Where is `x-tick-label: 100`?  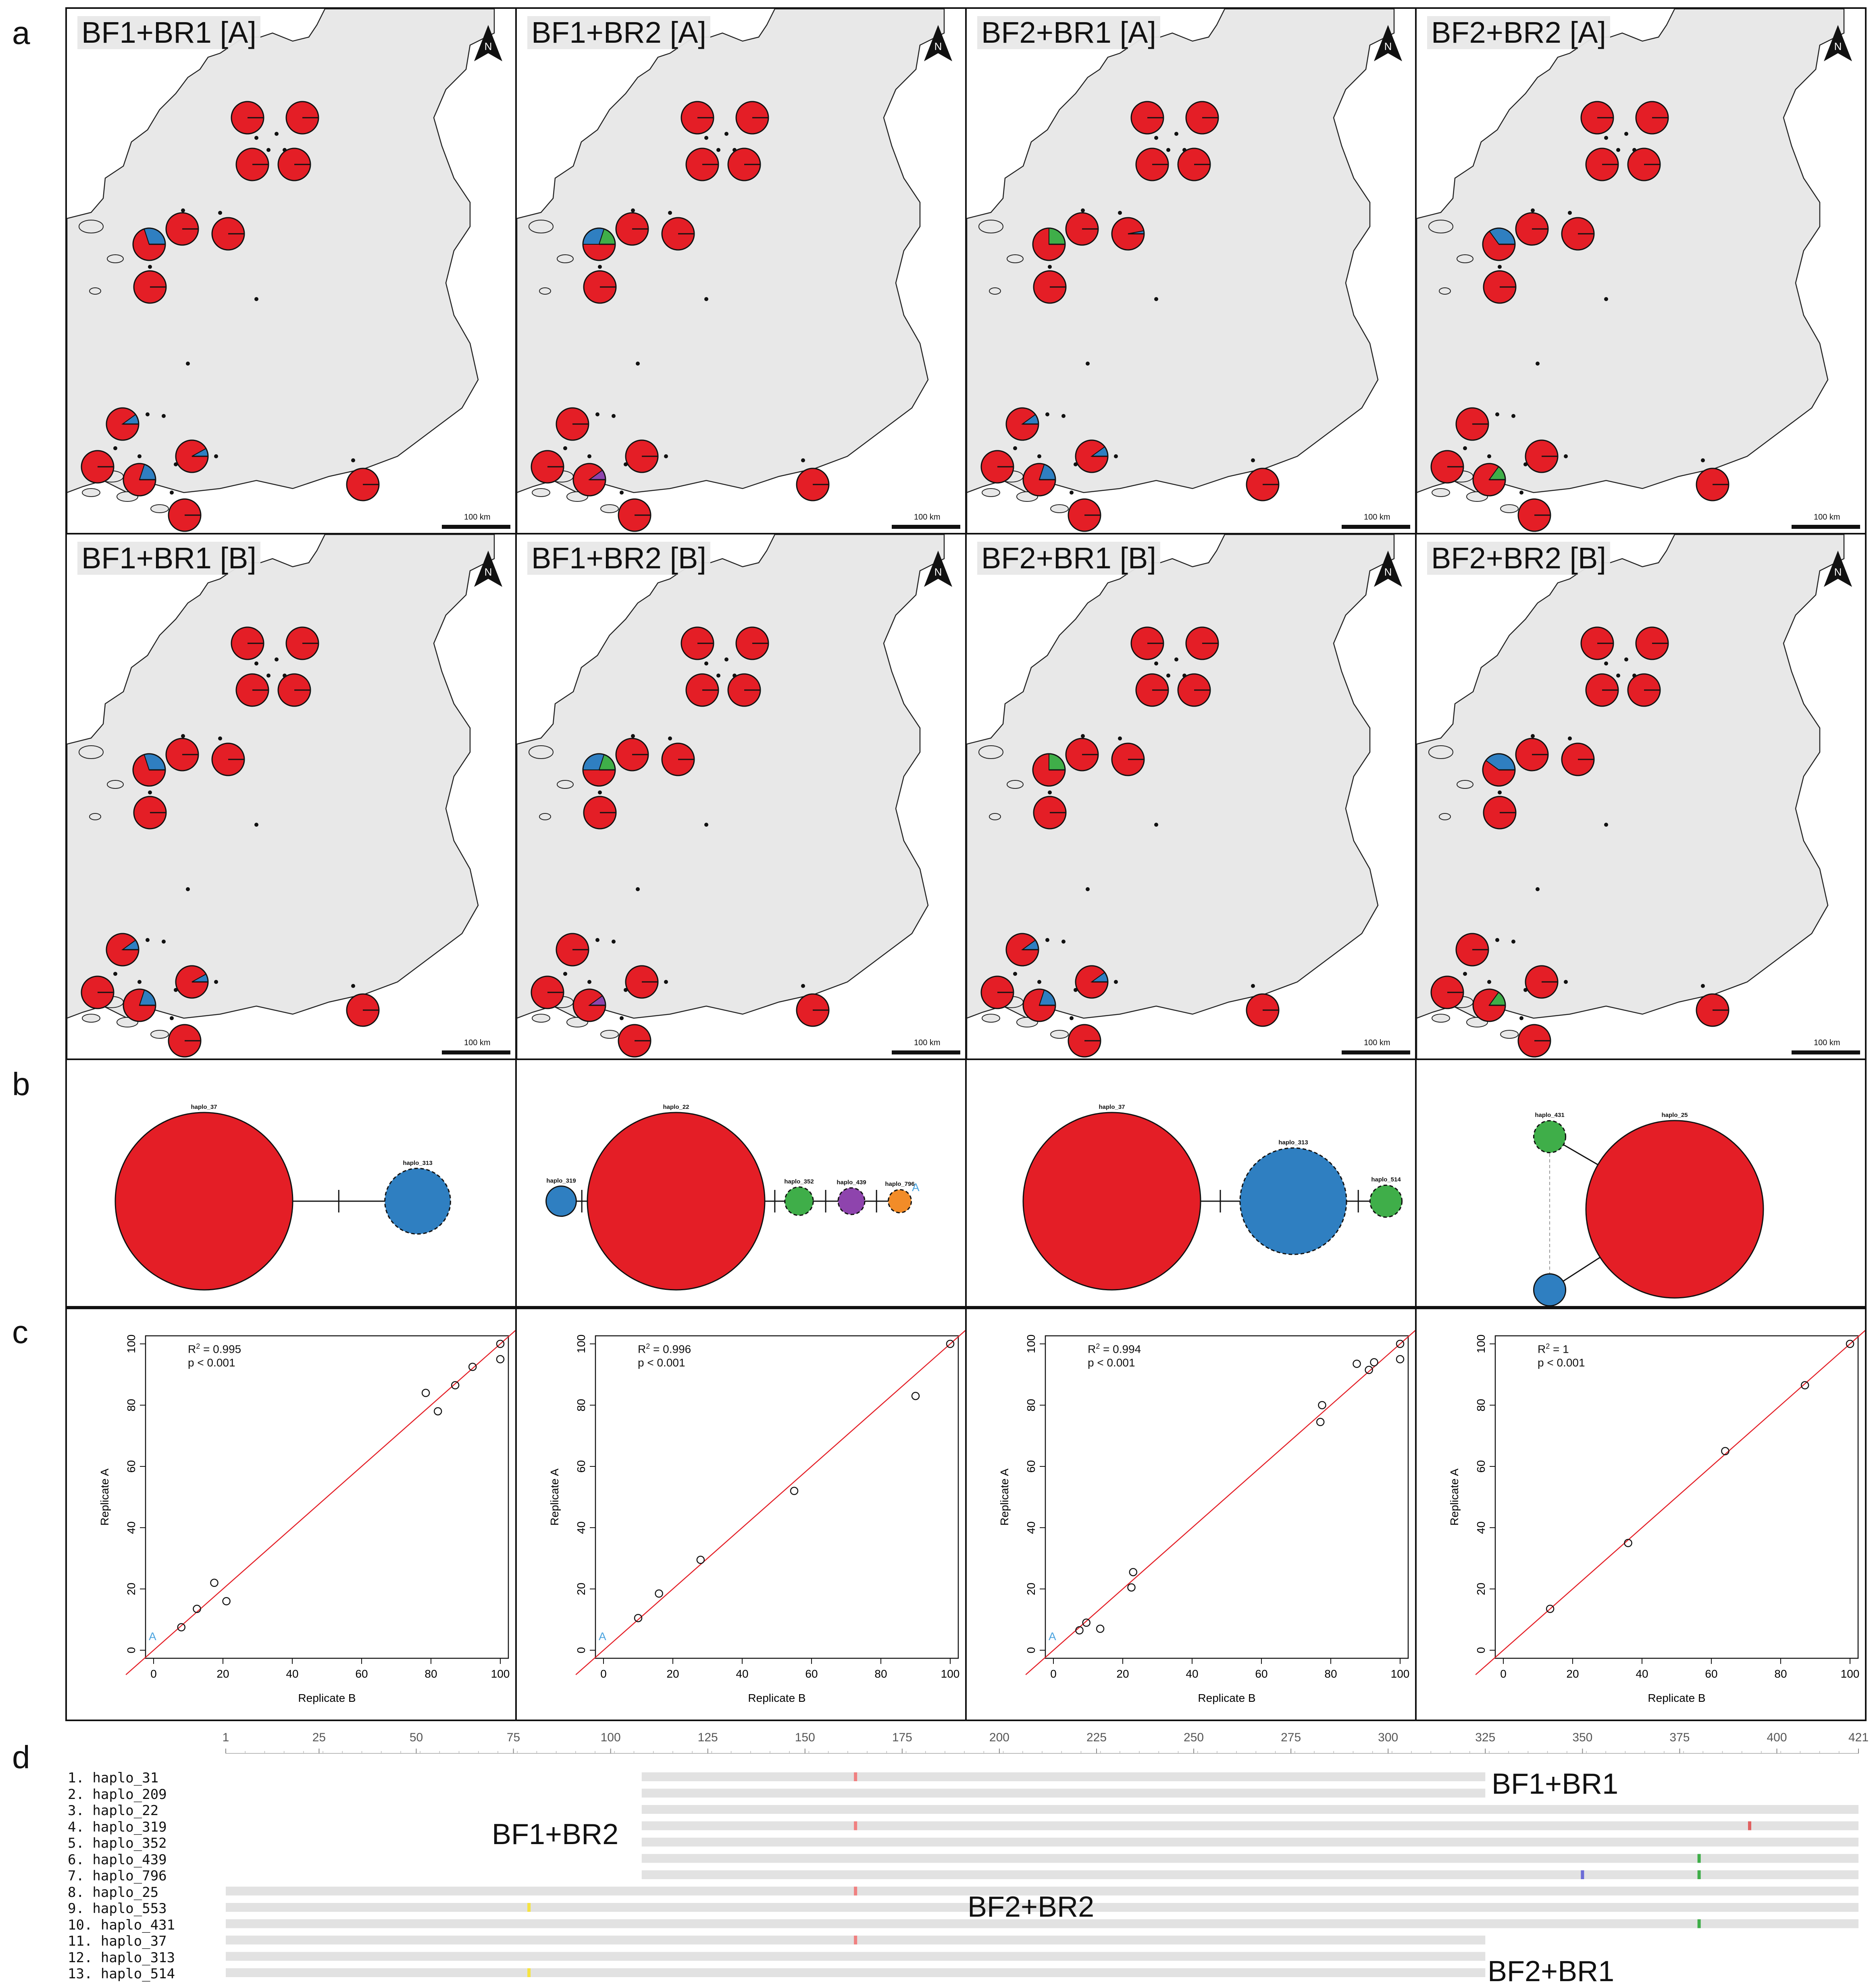 x-tick-label: 100 is located at coordinates (500, 1674).